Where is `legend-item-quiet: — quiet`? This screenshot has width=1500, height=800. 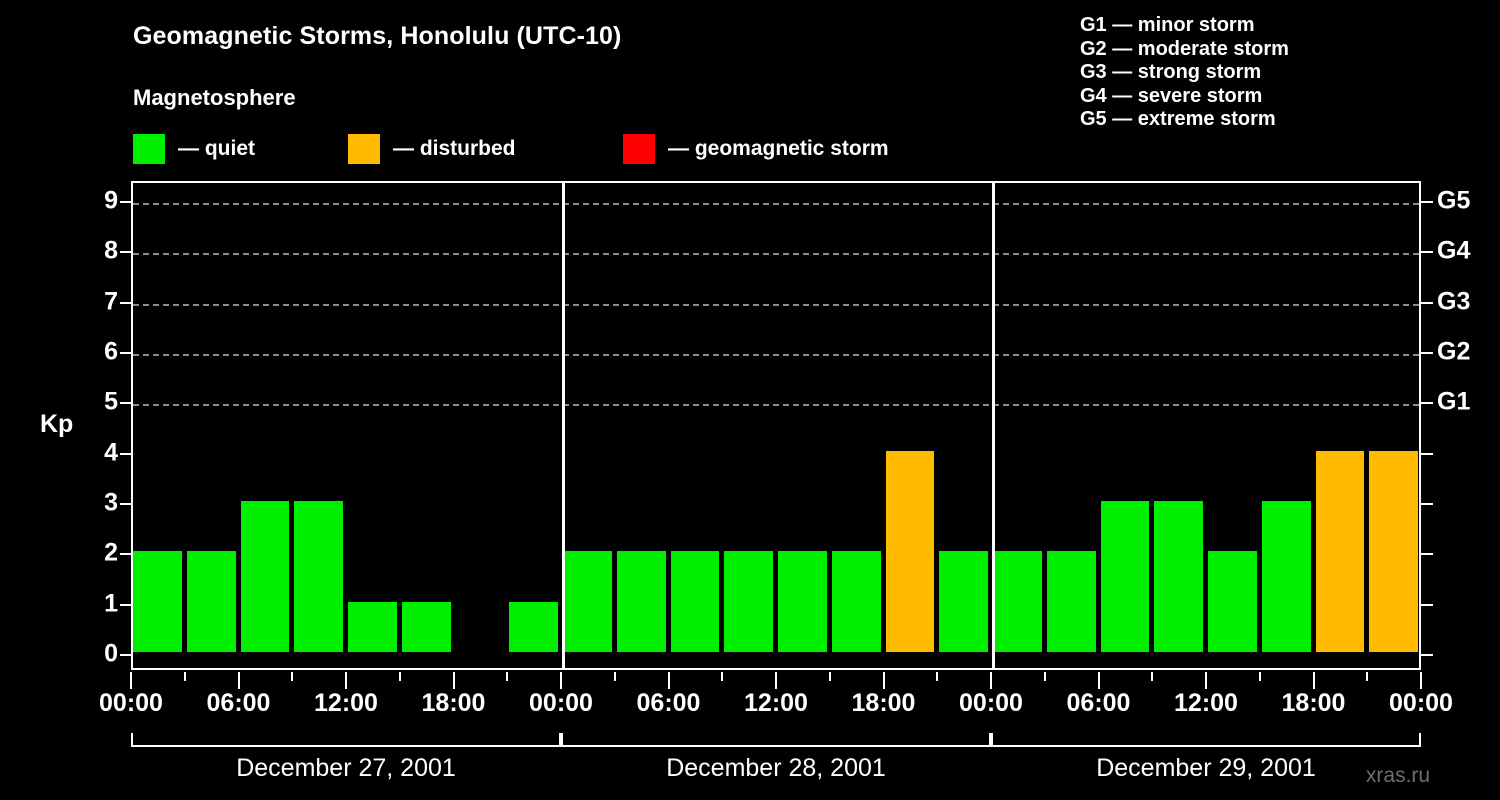
legend-item-quiet: — quiet is located at coordinates (194, 149).